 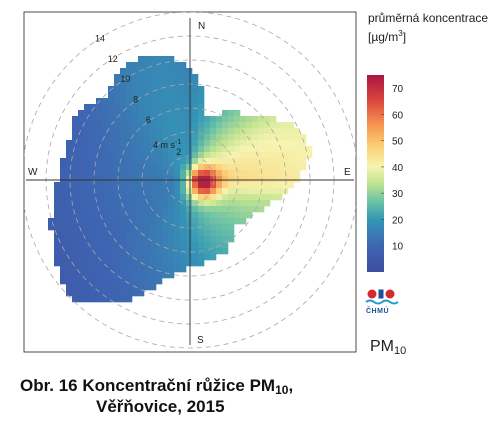 I want to click on colorbar-tick-label: 30, so click(x=398, y=194).